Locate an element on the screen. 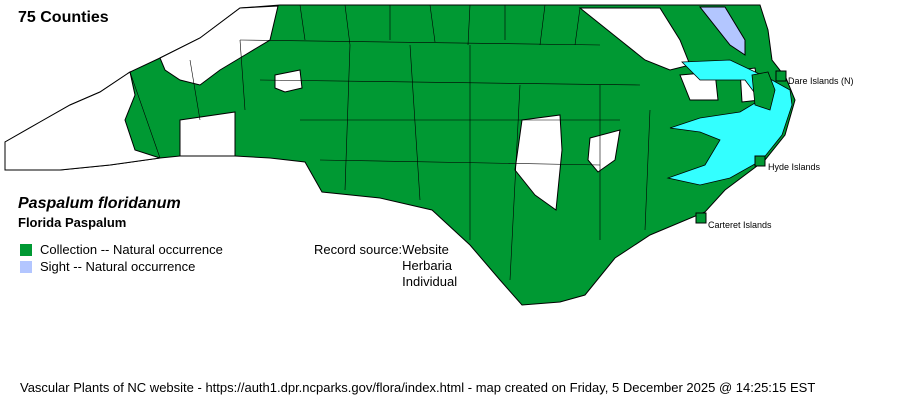  absent-counties-east is located at coordinates (538, 162).